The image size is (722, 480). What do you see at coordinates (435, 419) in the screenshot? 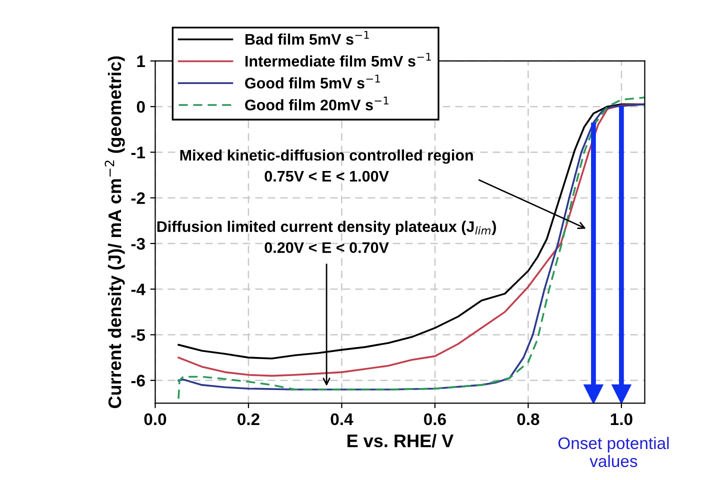
I see `x-tick-label: 0.6` at bounding box center [435, 419].